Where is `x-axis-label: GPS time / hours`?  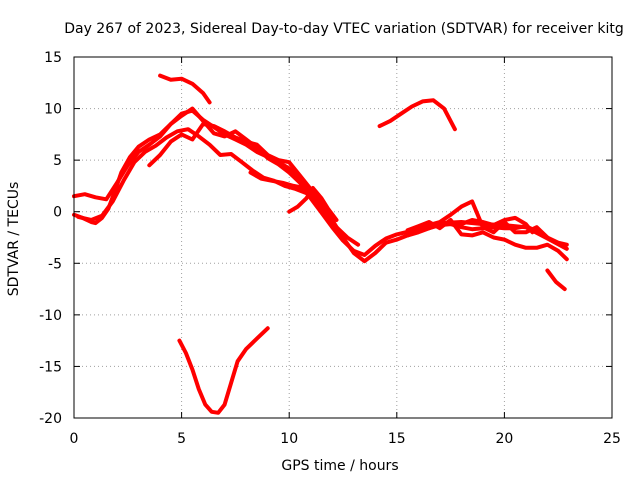
x-axis-label: GPS time / hours is located at coordinates (339, 466).